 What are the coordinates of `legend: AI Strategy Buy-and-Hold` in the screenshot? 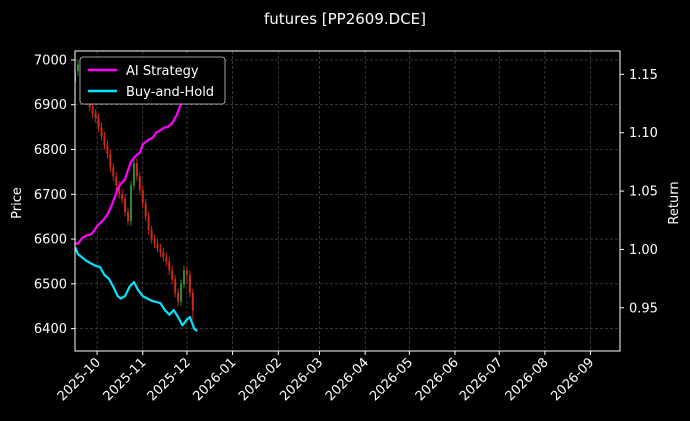 It's located at (152, 80).